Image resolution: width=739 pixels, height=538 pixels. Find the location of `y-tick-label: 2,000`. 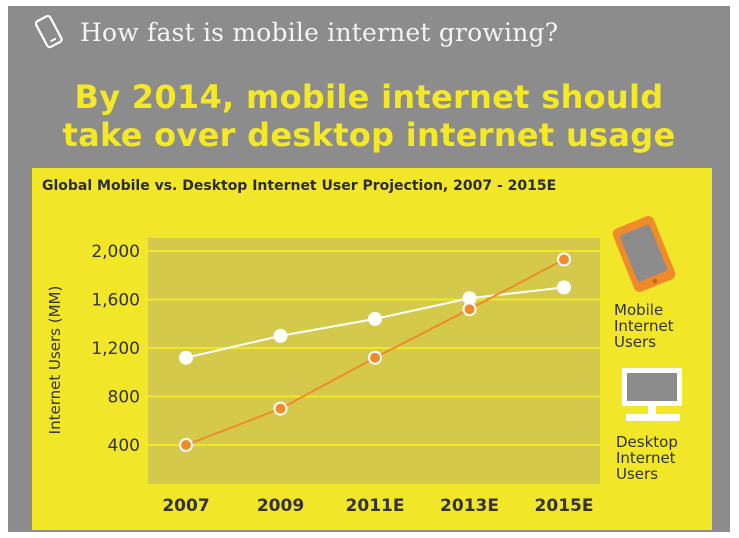

y-tick-label: 2,000 is located at coordinates (115, 252).